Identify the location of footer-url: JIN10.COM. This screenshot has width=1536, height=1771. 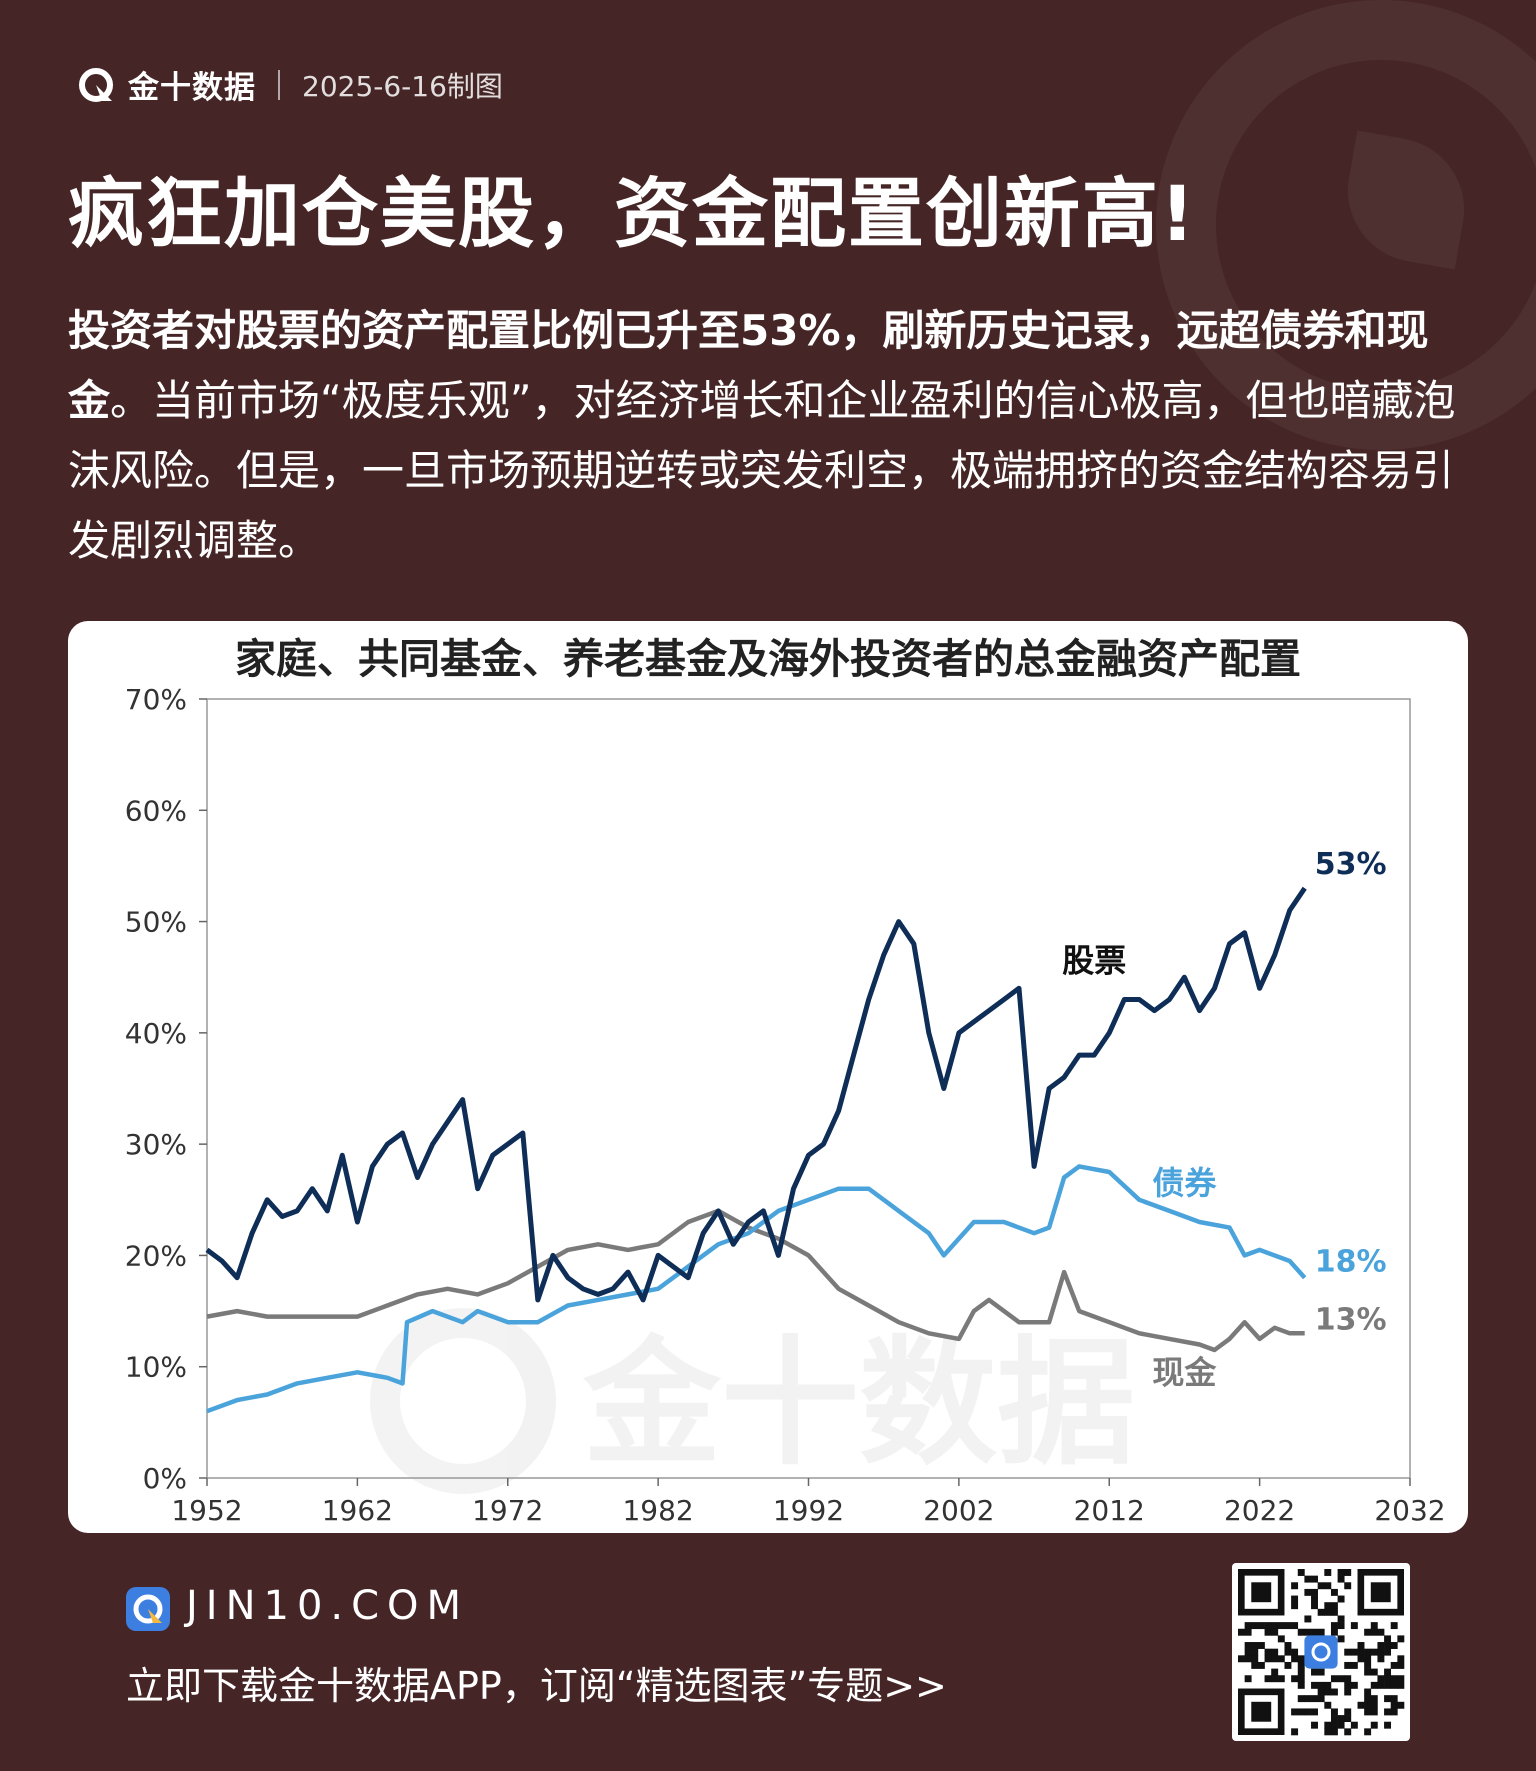
(328, 1606).